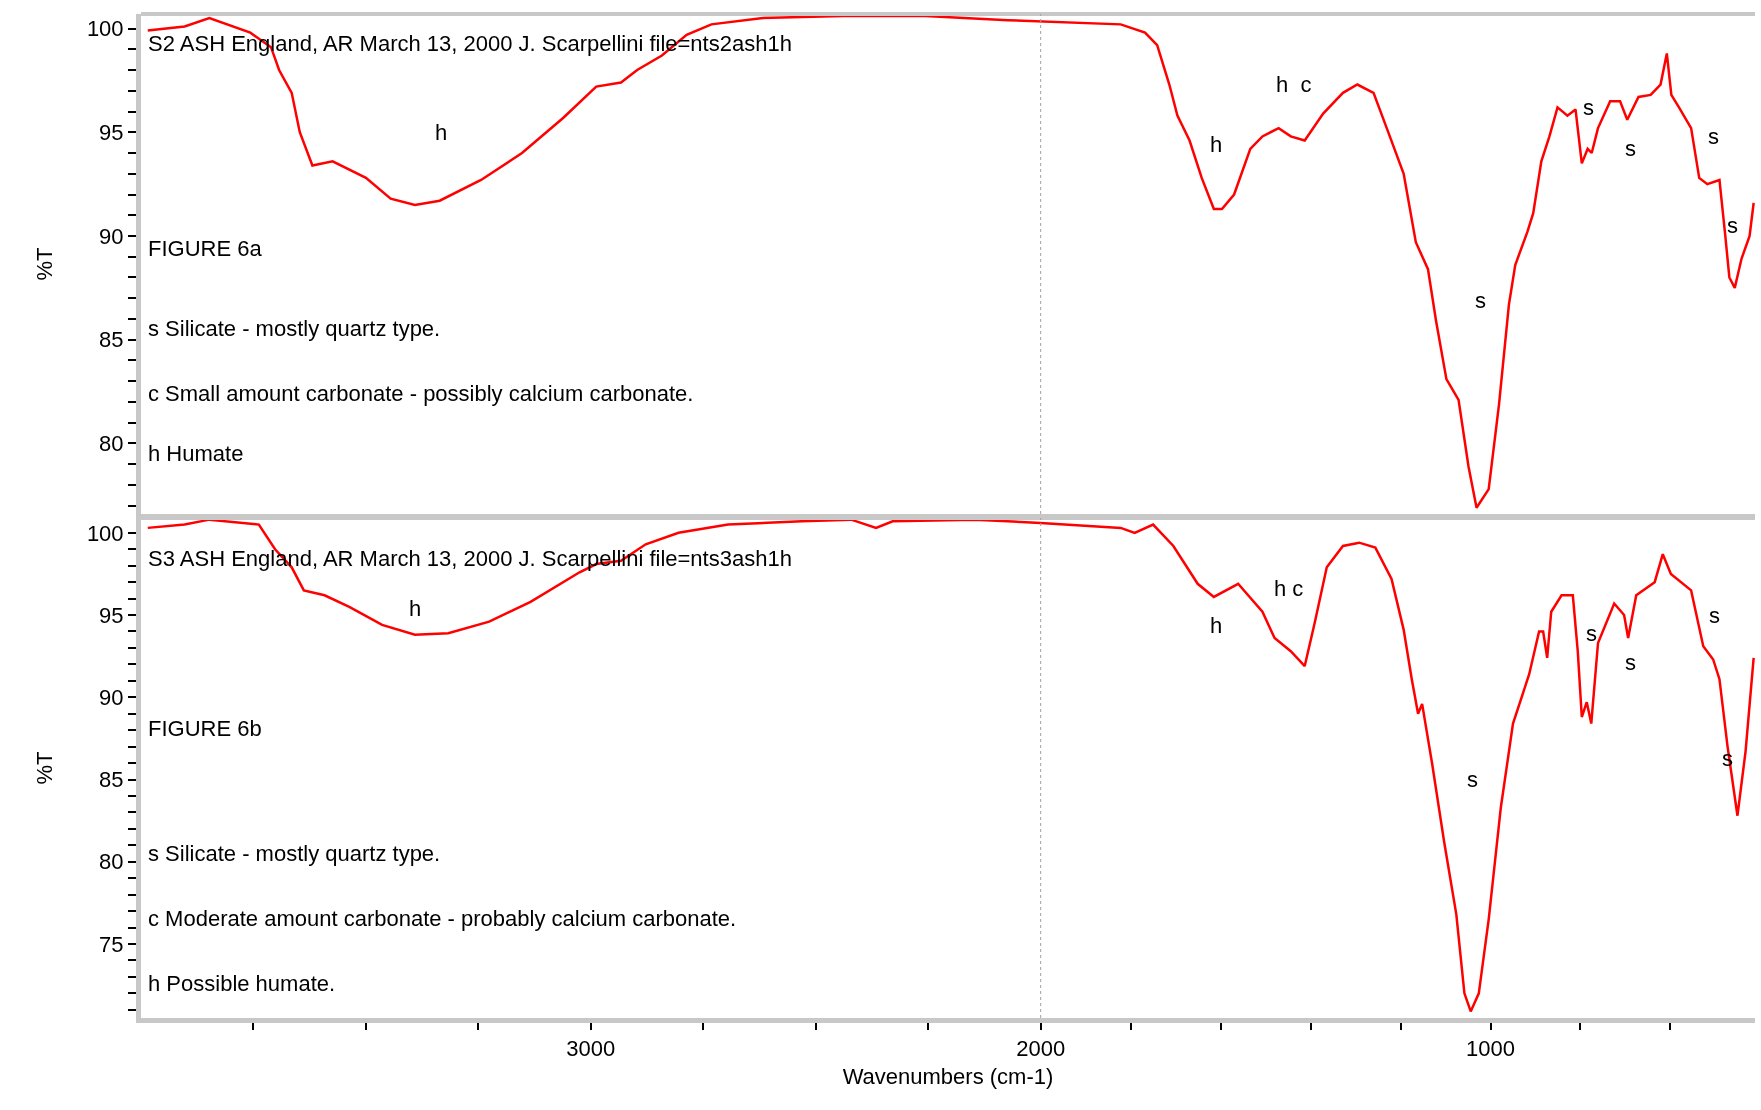 This screenshot has height=1110, width=1761. I want to click on annotation: c Small amount carbonate - possibly calcium carbonate., so click(421, 393).